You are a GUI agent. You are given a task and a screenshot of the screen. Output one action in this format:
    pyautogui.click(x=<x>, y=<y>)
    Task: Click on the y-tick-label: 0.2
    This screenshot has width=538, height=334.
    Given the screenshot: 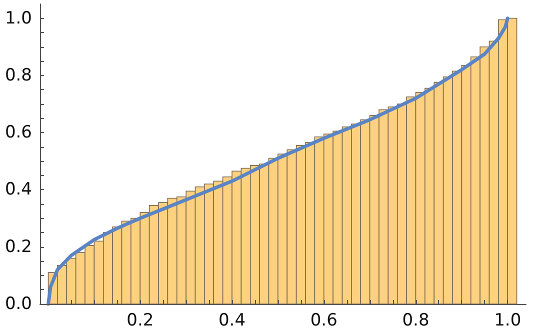 What is the action you would take?
    pyautogui.click(x=18, y=246)
    